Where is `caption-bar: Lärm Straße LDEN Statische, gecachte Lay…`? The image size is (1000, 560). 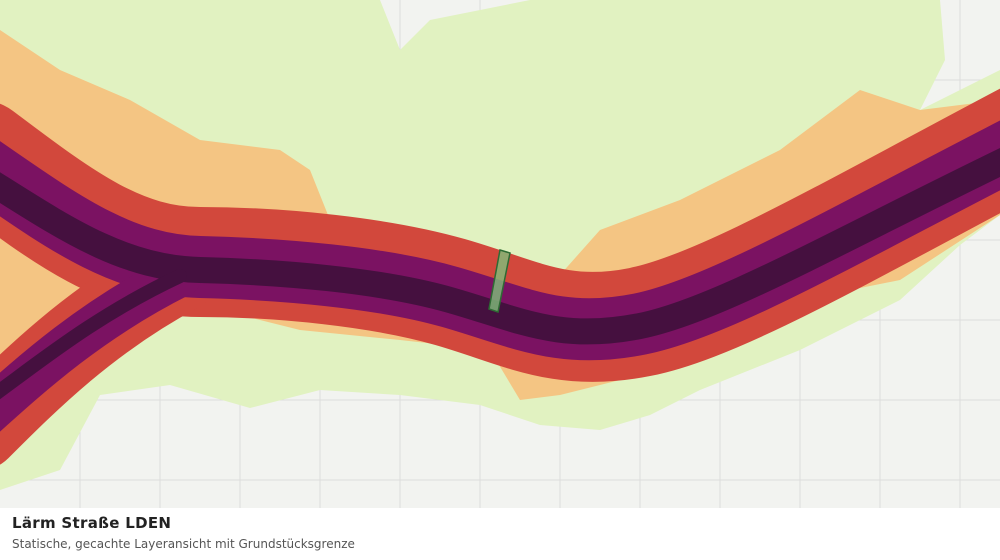
caption-bar: Lärm Straße LDEN Statische, gecachte Lay… is located at coordinates (500, 534).